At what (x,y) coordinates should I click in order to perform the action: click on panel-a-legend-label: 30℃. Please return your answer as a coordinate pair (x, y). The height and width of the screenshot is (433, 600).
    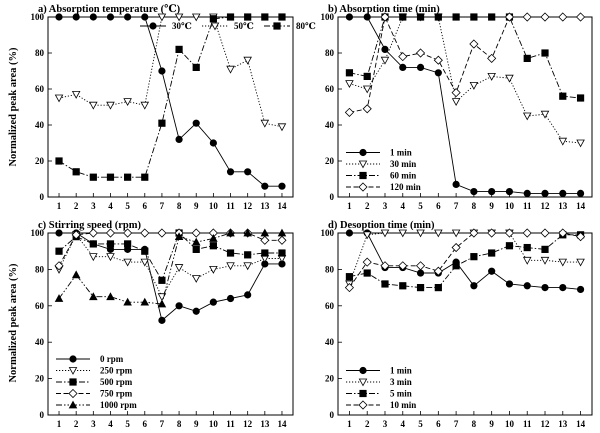
    Looking at the image, I should click on (182, 26).